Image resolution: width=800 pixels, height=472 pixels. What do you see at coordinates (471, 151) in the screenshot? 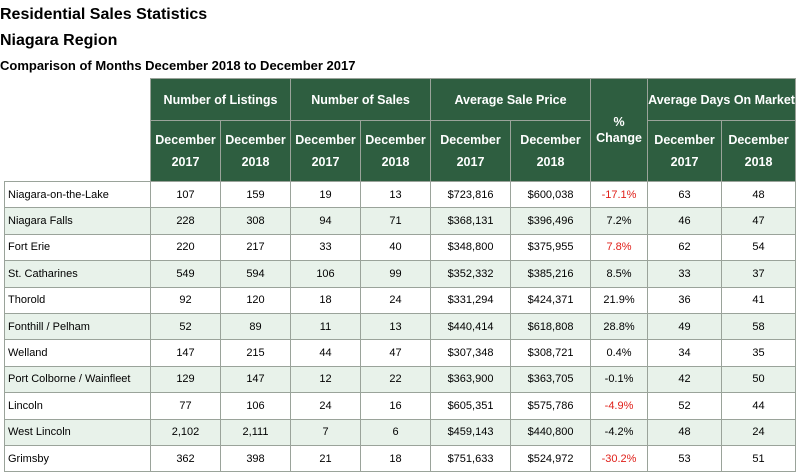
I see `subheader-price-2017: December 2017` at bounding box center [471, 151].